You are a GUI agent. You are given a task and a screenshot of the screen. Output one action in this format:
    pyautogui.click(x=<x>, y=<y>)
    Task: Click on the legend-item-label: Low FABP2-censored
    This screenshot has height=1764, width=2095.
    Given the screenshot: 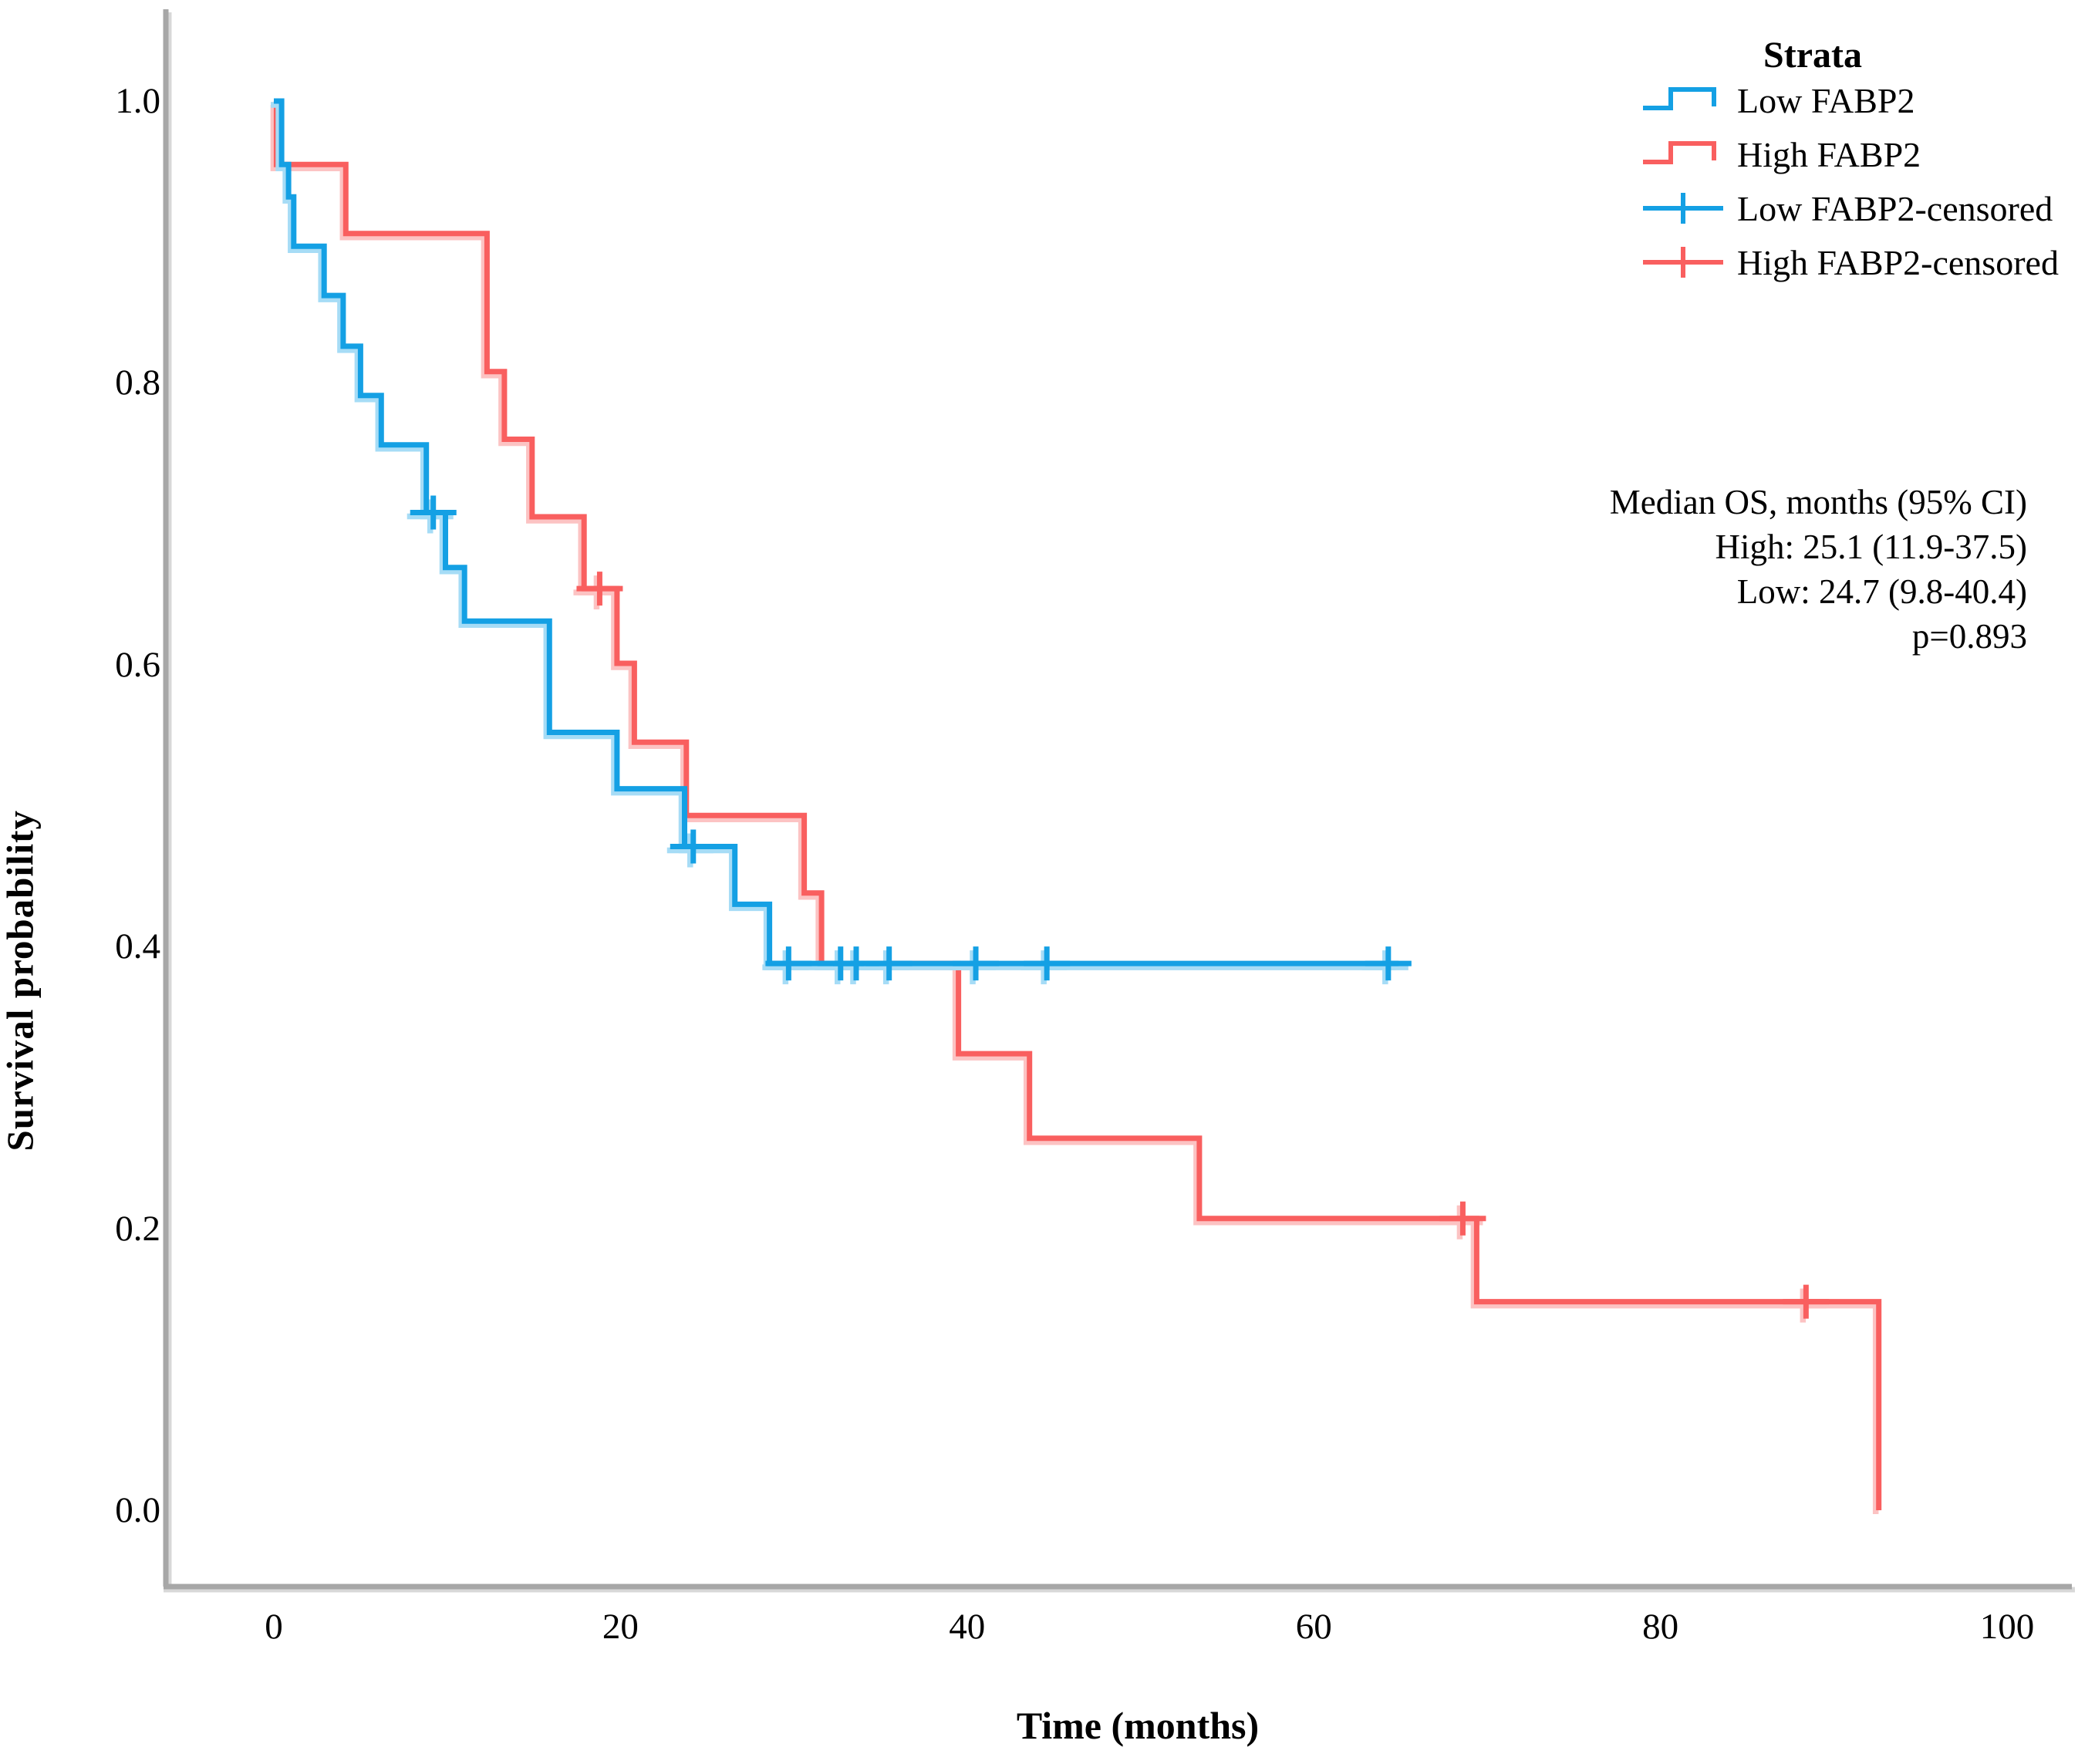 What is the action you would take?
    pyautogui.click(x=1895, y=208)
    